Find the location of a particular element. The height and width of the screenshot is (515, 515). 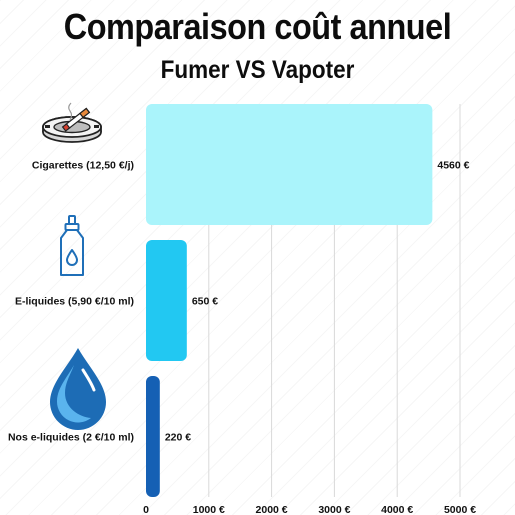

eliquid-bottle-icon is located at coordinates (72, 245).